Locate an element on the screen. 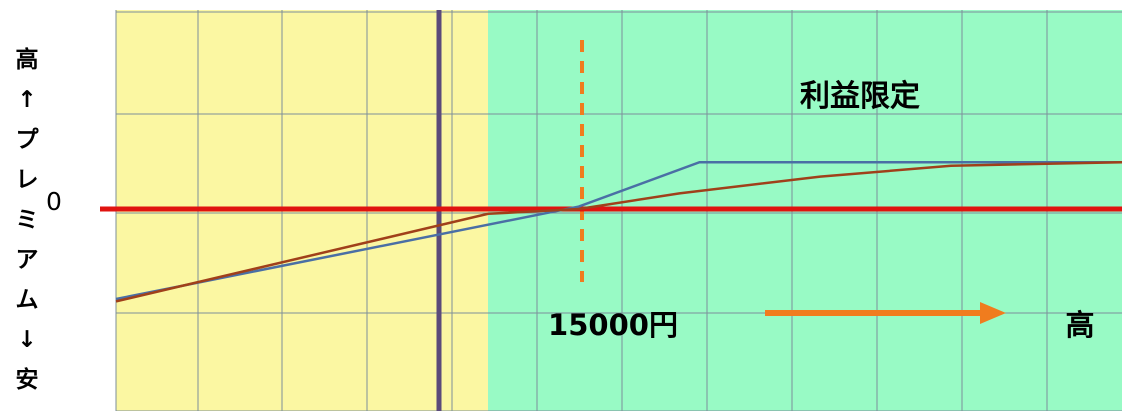 The height and width of the screenshot is (411, 1122). arrow-head-icon is located at coordinates (993, 313).